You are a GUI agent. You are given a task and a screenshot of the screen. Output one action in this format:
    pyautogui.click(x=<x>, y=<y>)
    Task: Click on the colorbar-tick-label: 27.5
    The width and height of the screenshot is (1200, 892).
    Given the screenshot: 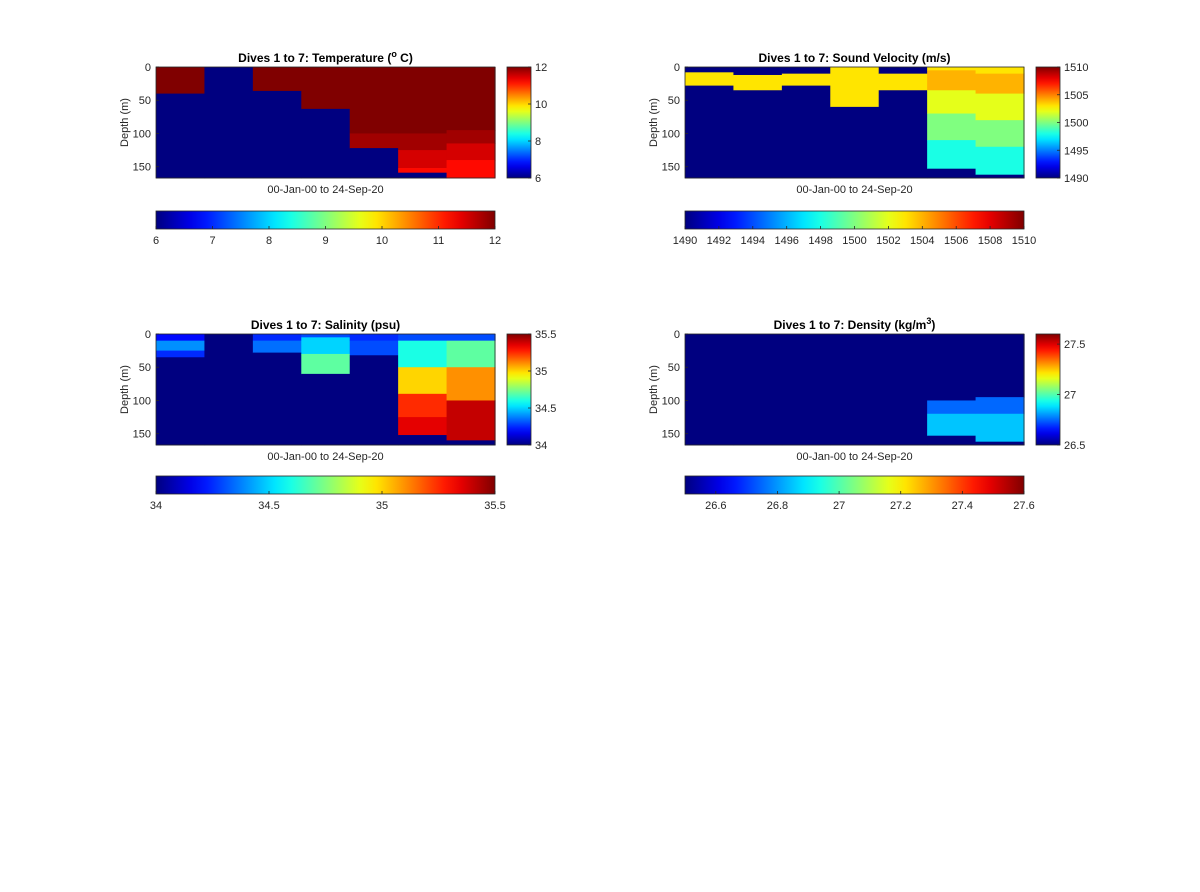 What is the action you would take?
    pyautogui.click(x=1074, y=345)
    